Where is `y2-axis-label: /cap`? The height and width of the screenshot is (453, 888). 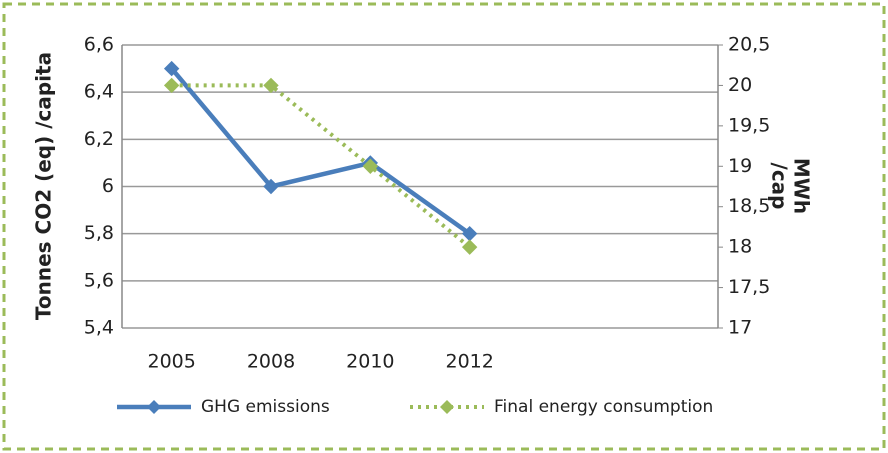 y2-axis-label: /cap is located at coordinates (780, 186).